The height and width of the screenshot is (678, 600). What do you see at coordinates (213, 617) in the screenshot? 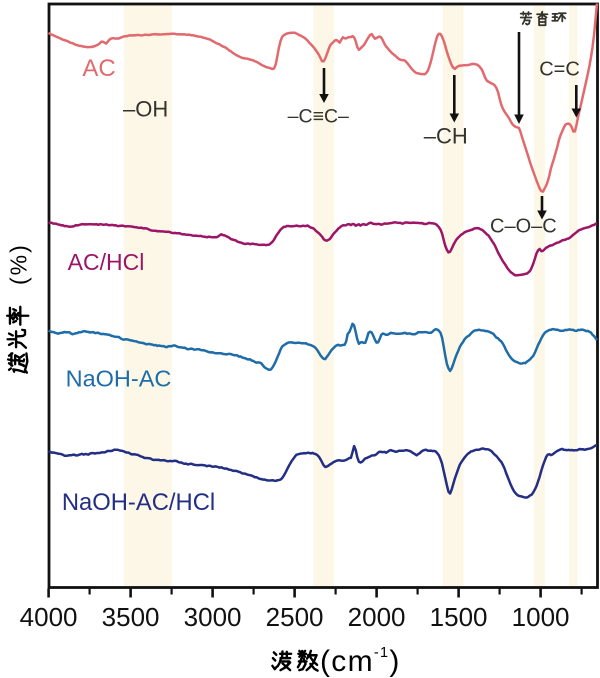
I see `svg-text: 3000` at bounding box center [213, 617].